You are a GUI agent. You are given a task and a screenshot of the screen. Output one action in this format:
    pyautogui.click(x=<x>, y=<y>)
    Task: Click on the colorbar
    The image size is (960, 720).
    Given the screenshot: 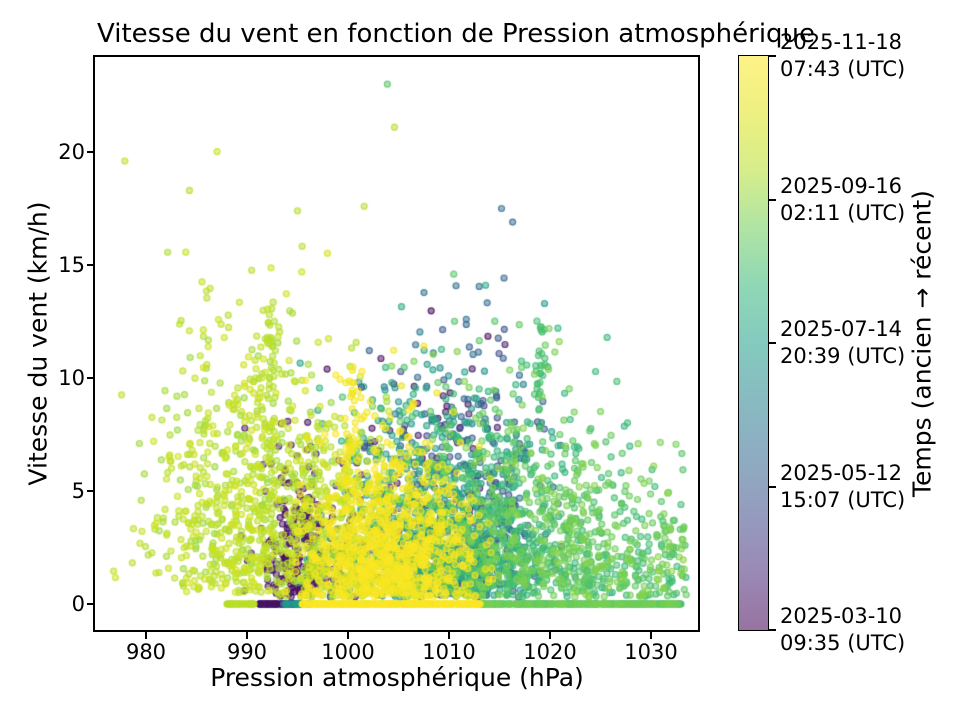 What is the action you would take?
    pyautogui.click(x=753, y=343)
    